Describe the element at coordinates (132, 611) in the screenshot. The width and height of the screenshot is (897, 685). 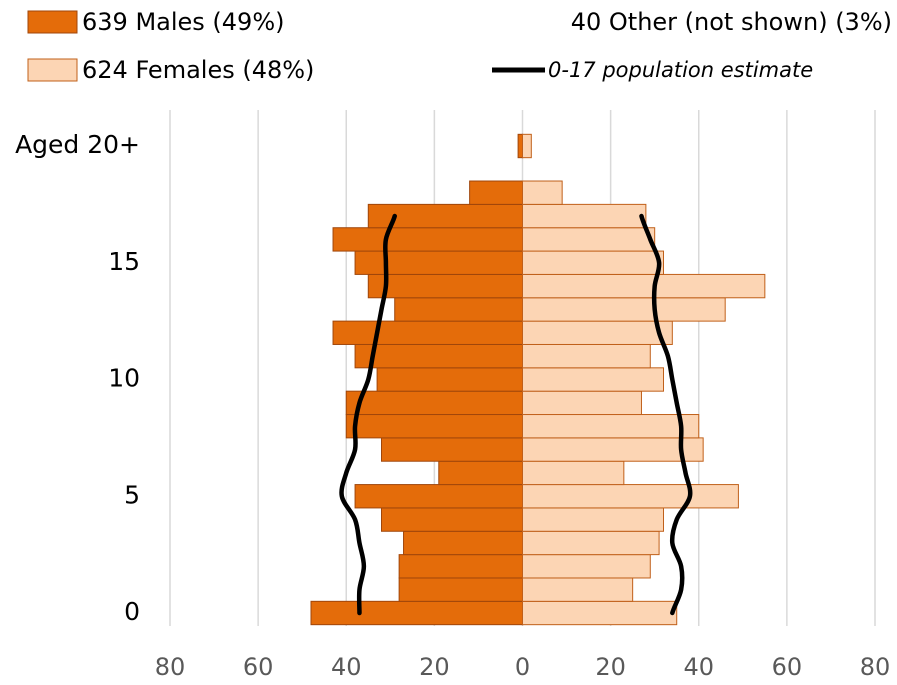
I see `y-tick-label: 0` at that location.